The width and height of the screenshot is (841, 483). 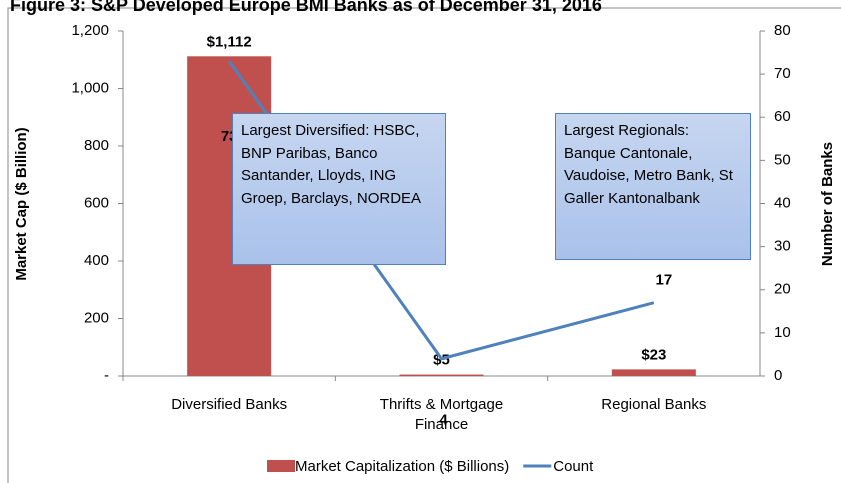 What do you see at coordinates (21, 203) in the screenshot?
I see `y-axis-title: Market Cap ($ Billion)` at bounding box center [21, 203].